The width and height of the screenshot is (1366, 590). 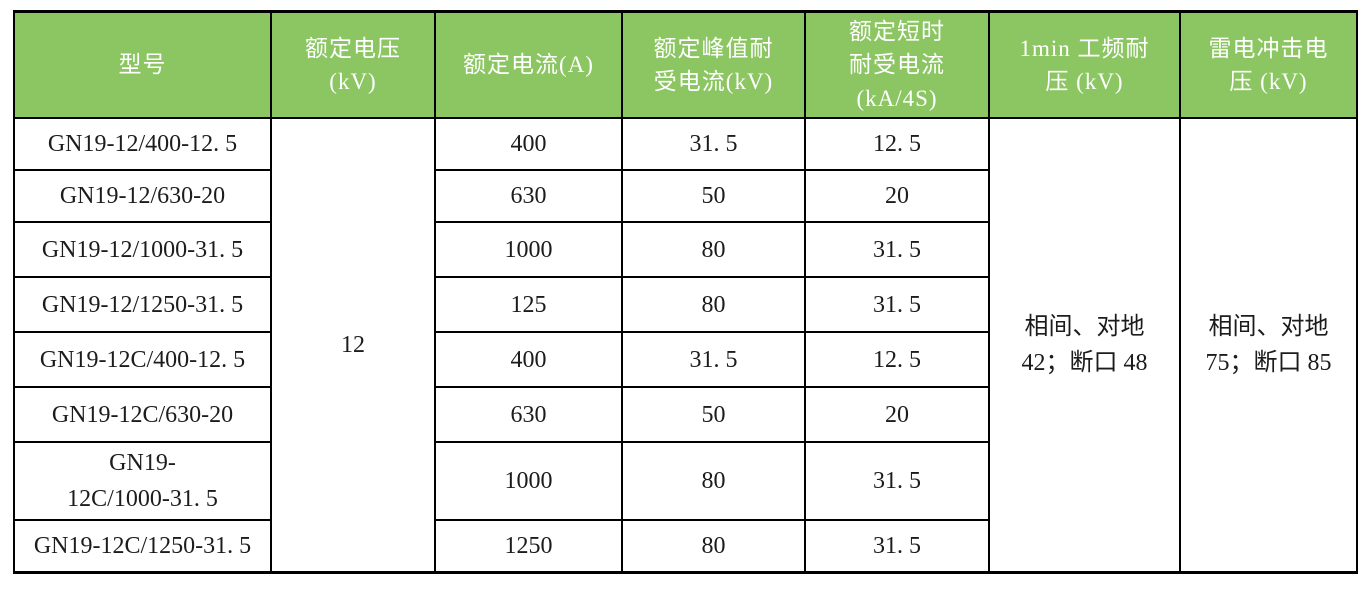 What do you see at coordinates (142, 196) in the screenshot?
I see `model-cell: GN19-12/630-20` at bounding box center [142, 196].